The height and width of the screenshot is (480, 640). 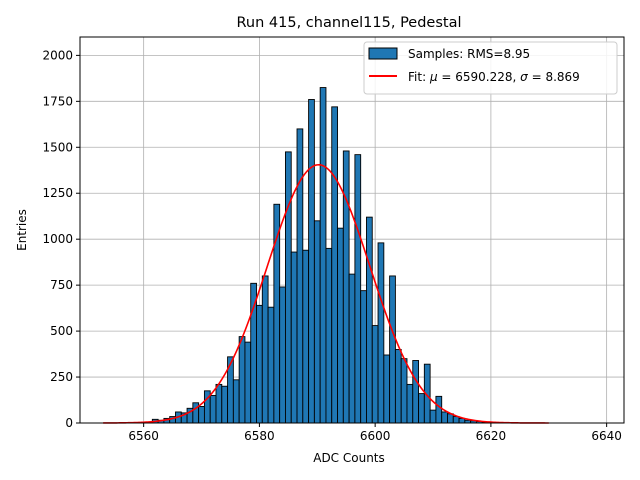 What do you see at coordinates (57, 239) in the screenshot?
I see `y-tick-label: 1000` at bounding box center [57, 239].